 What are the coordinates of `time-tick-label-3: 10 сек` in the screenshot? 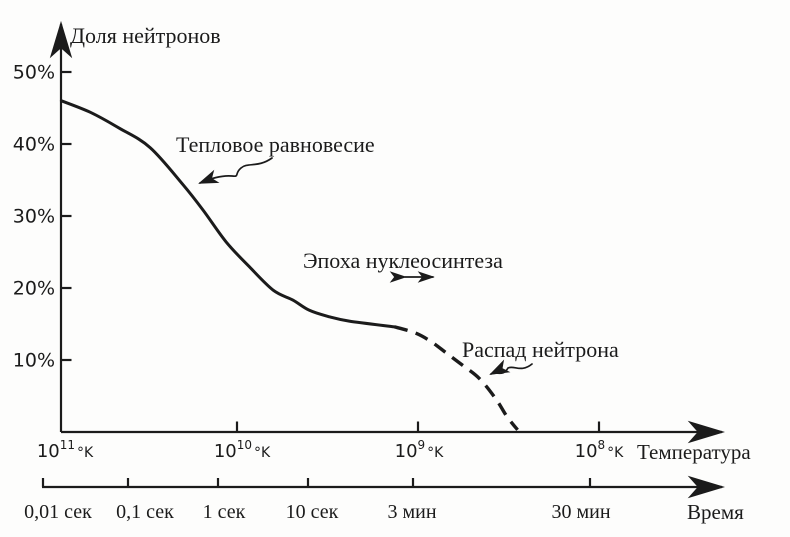 It's located at (312, 512).